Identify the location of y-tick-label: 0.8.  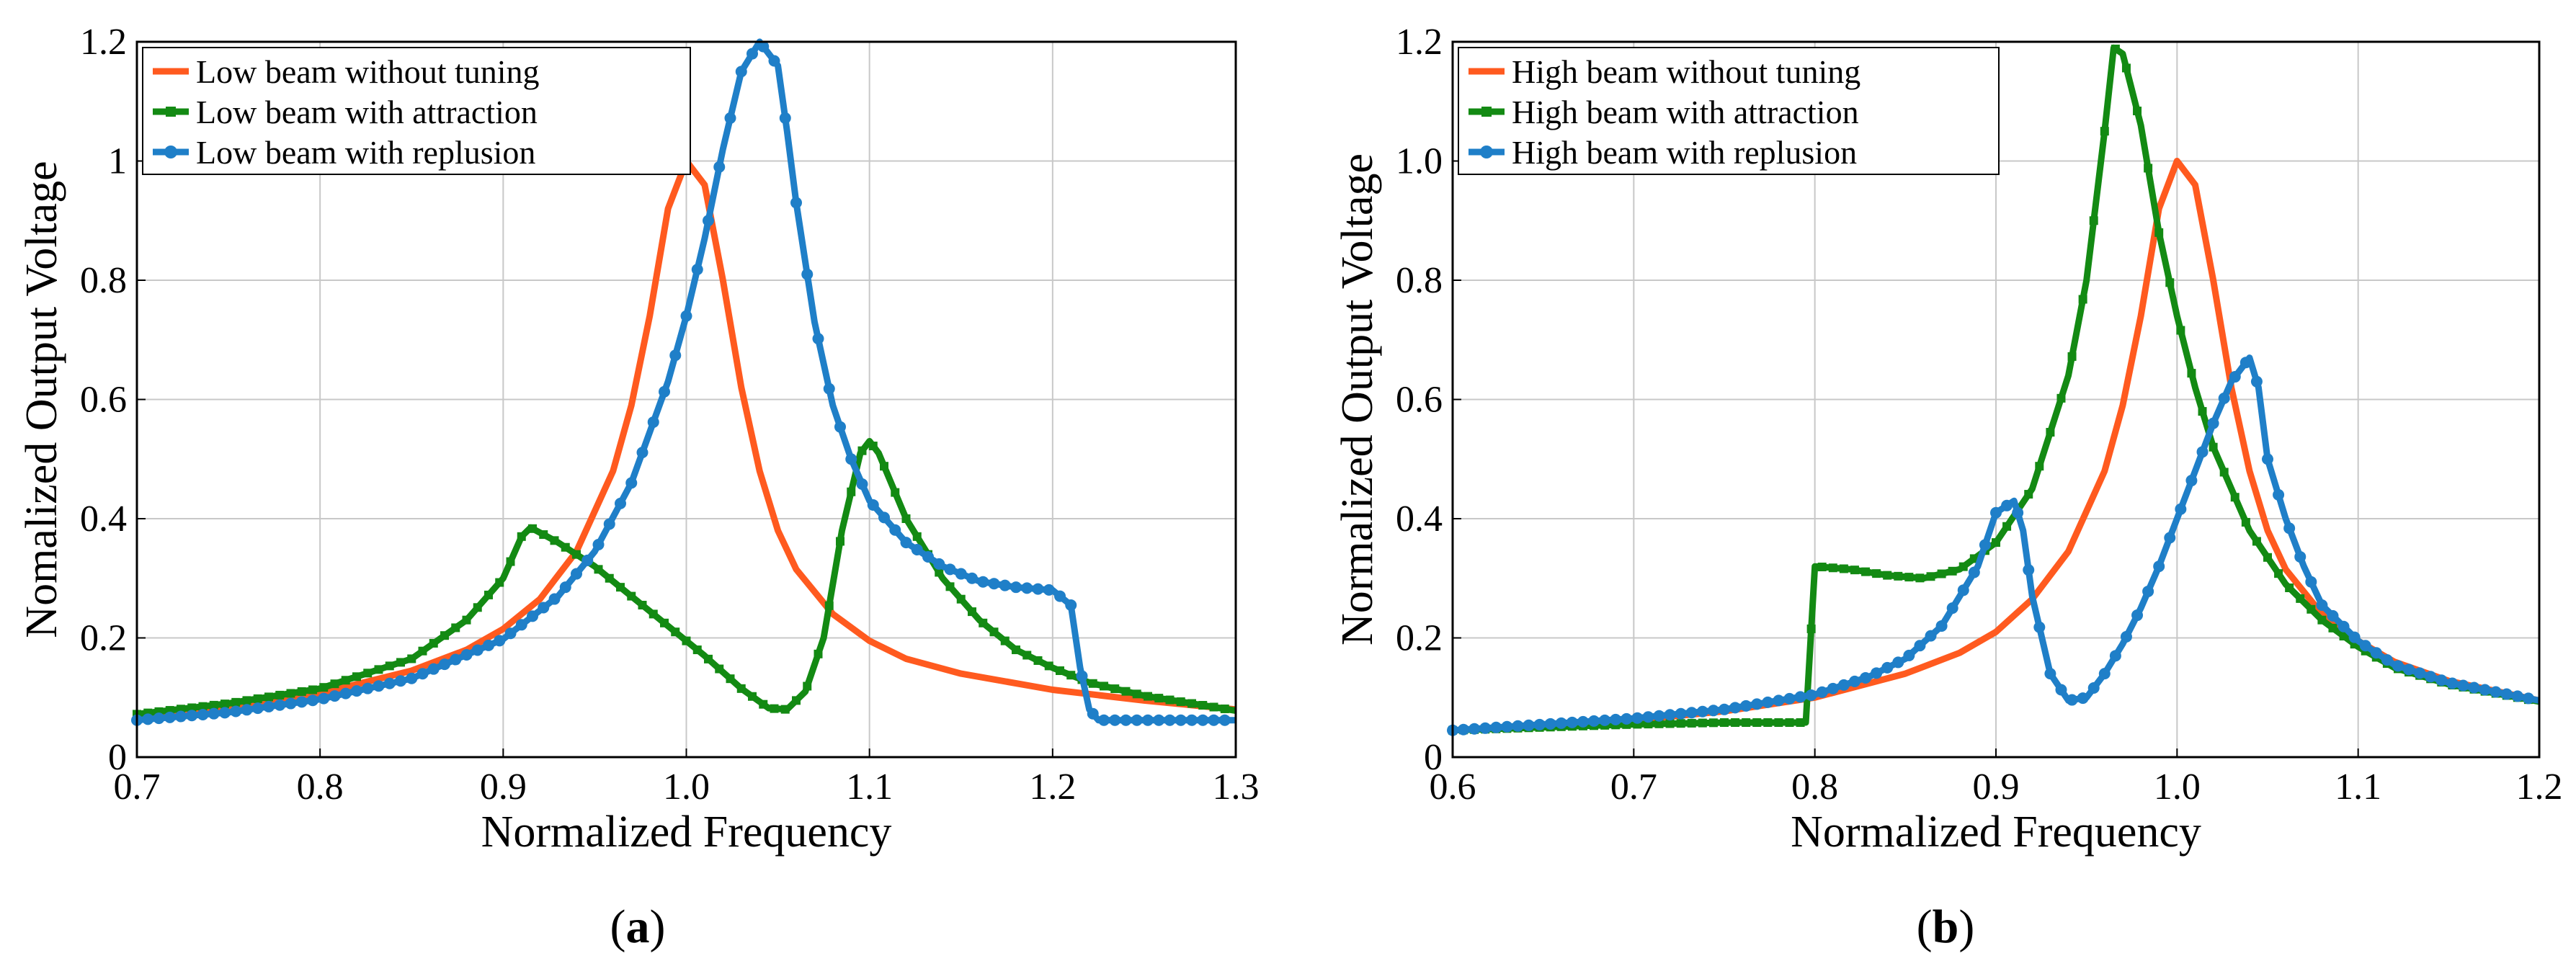
(1419, 280).